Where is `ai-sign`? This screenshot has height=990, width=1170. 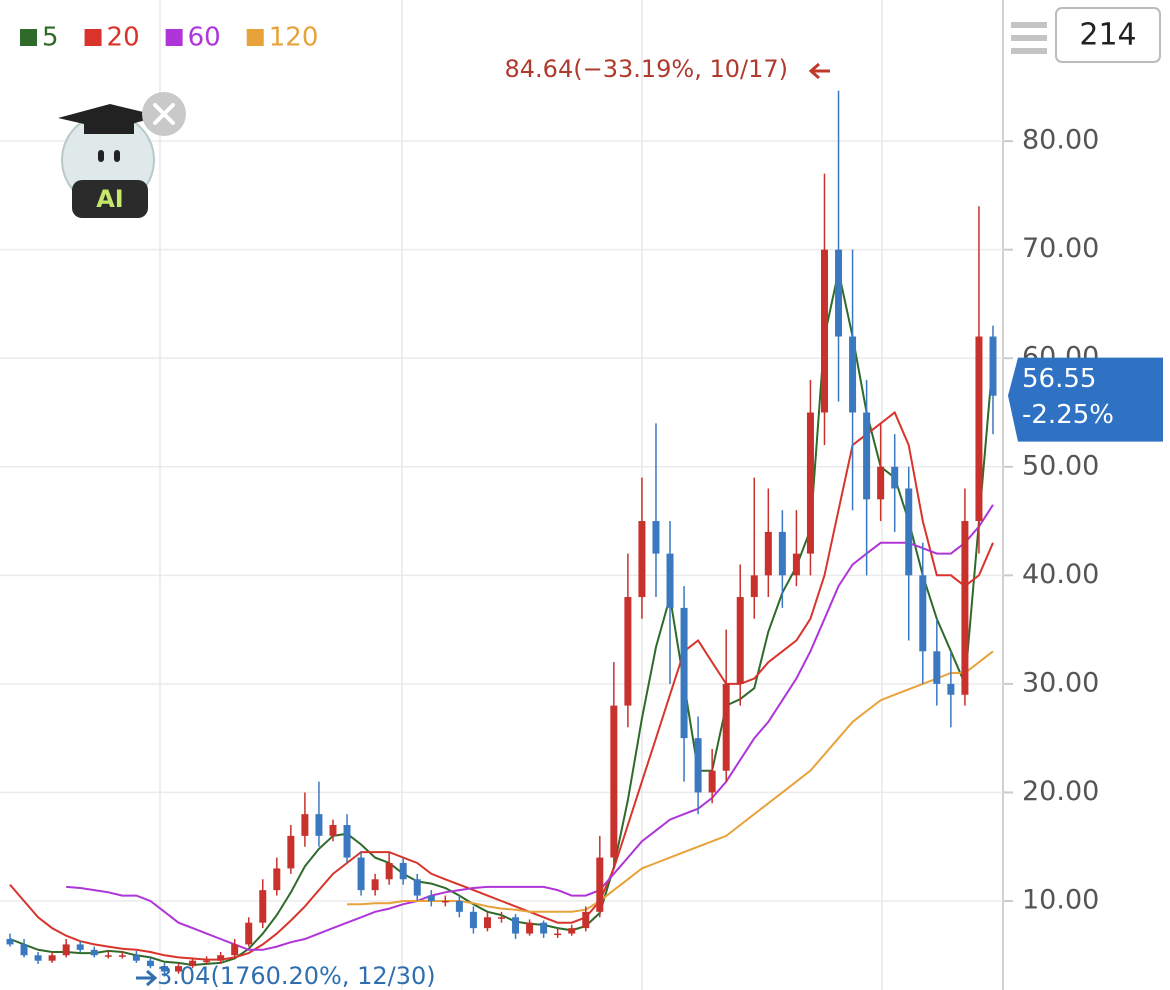 ai-sign is located at coordinates (110, 199).